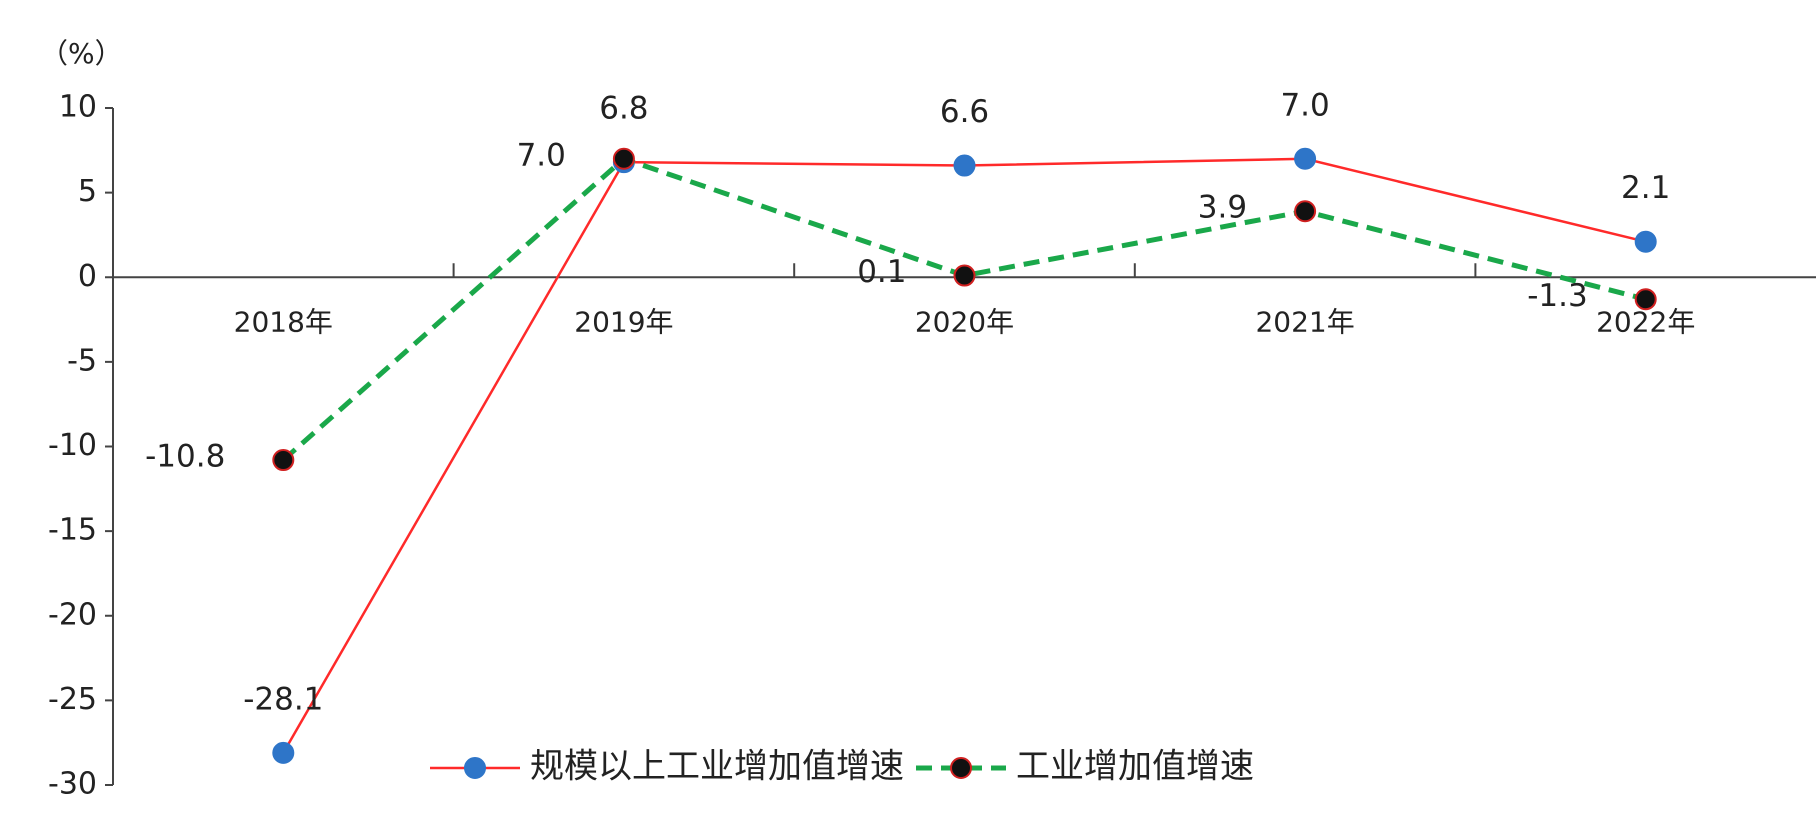  Describe the element at coordinates (1304, 321) in the screenshot. I see `x-tick-label: 2021年` at that location.